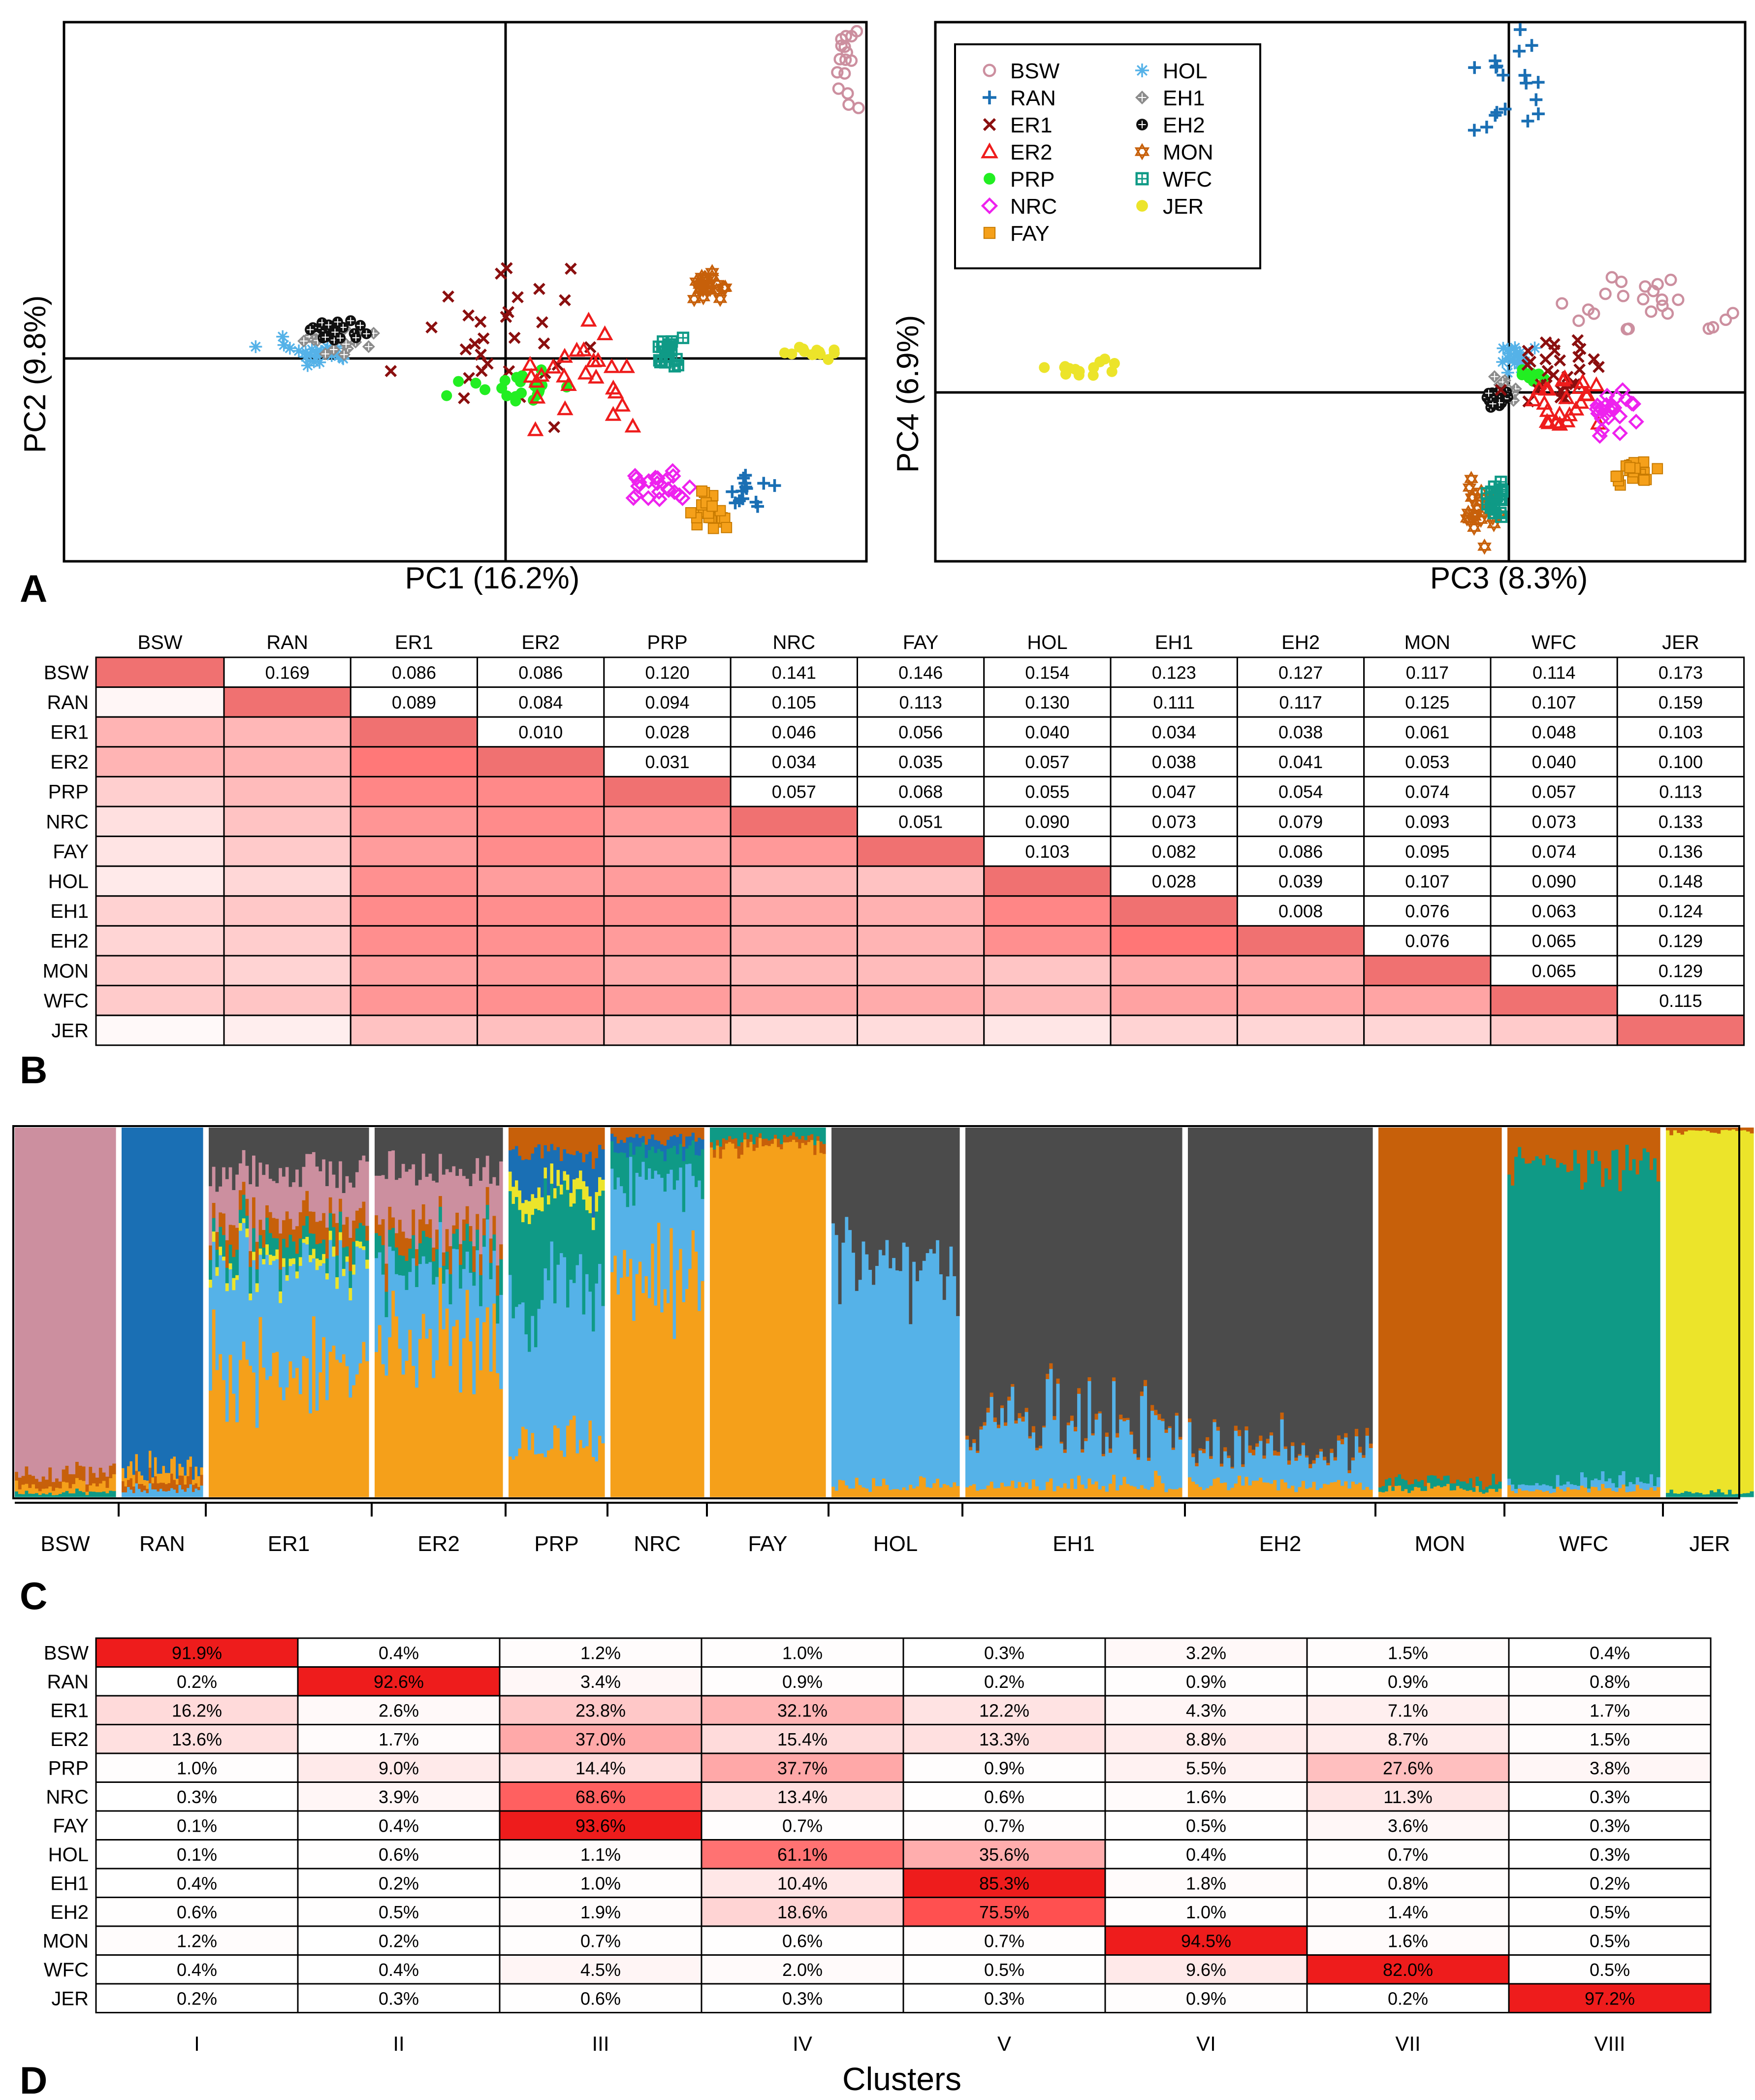 The image size is (1755, 2100). What do you see at coordinates (1183, 206) in the screenshot?
I see `legend-label-jer: JER` at bounding box center [1183, 206].